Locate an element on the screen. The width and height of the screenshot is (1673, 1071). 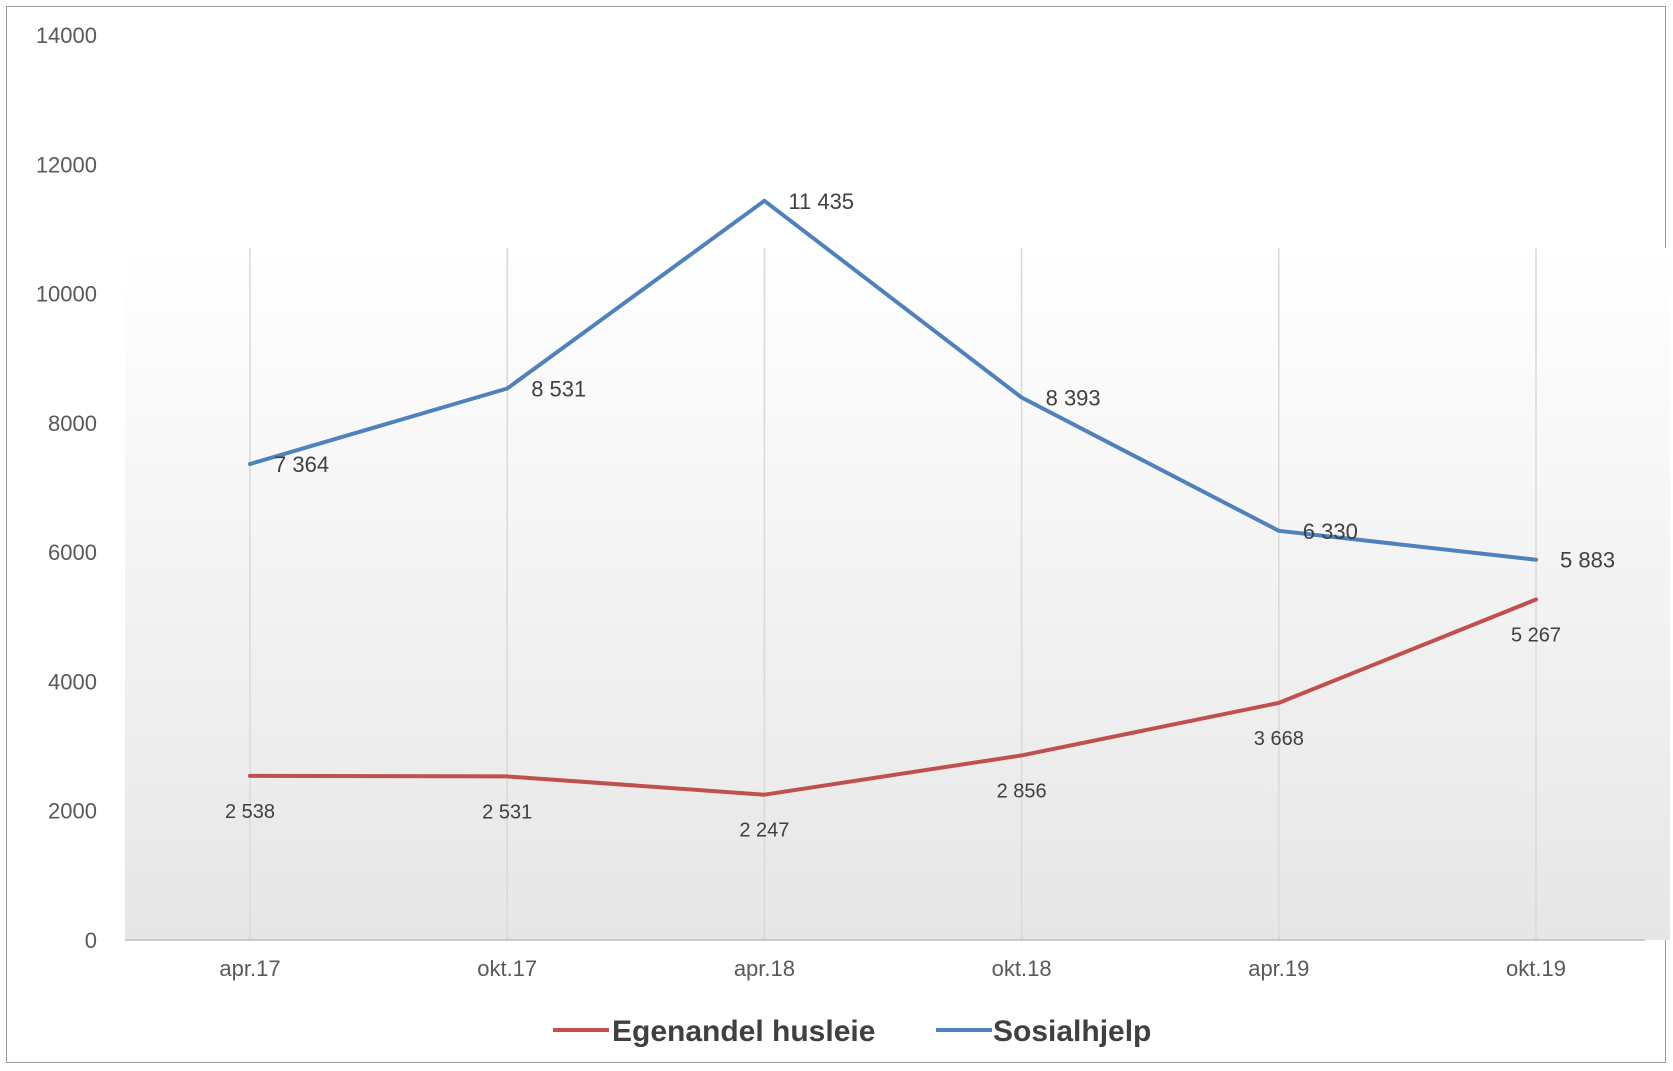
y-tick-label: 0 is located at coordinates (91, 940).